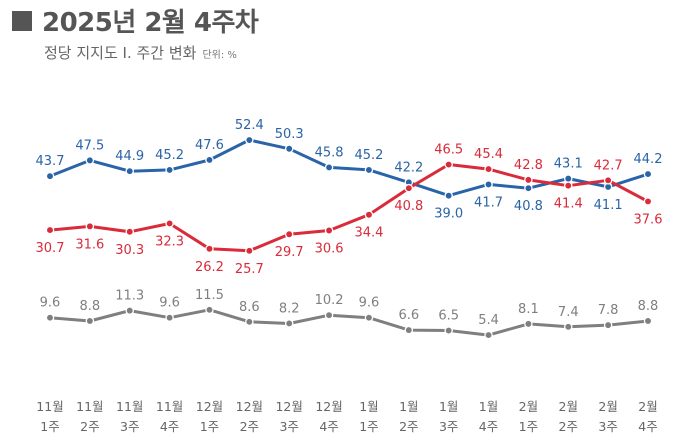 This screenshot has width=686, height=440. What do you see at coordinates (369, 303) in the screenshot?
I see `gray-data-label-9: 9.6` at bounding box center [369, 303].